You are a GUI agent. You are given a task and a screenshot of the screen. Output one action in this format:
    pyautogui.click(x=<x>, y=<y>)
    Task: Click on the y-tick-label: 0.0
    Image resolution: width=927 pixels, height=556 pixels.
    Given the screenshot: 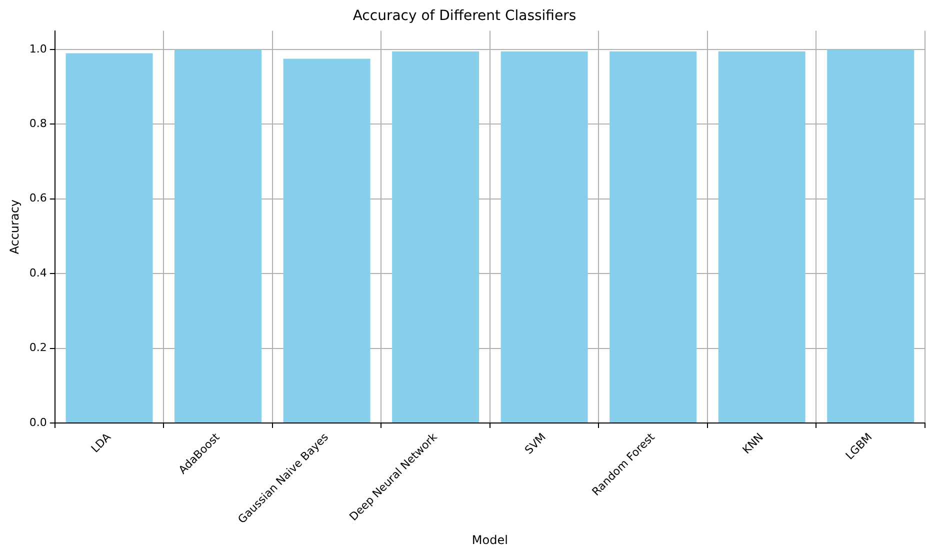 What is the action you would take?
    pyautogui.click(x=38, y=422)
    